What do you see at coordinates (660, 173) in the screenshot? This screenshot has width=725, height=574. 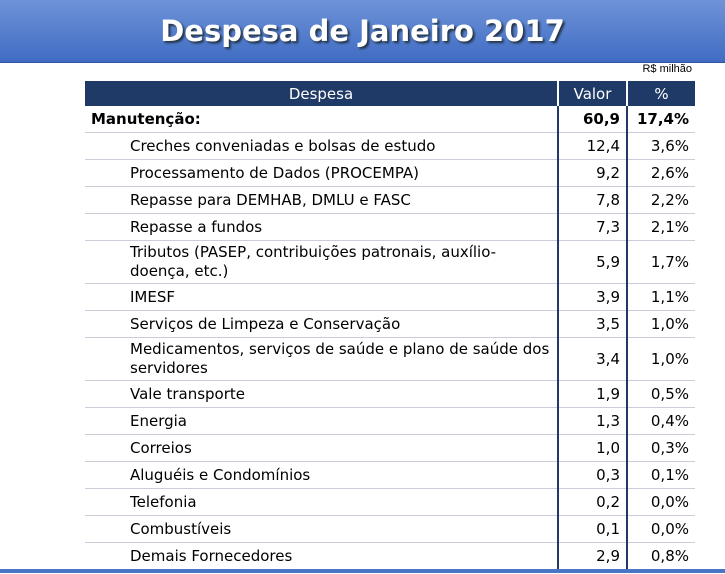 I see `percent-cell: 2,6%` at bounding box center [660, 173].